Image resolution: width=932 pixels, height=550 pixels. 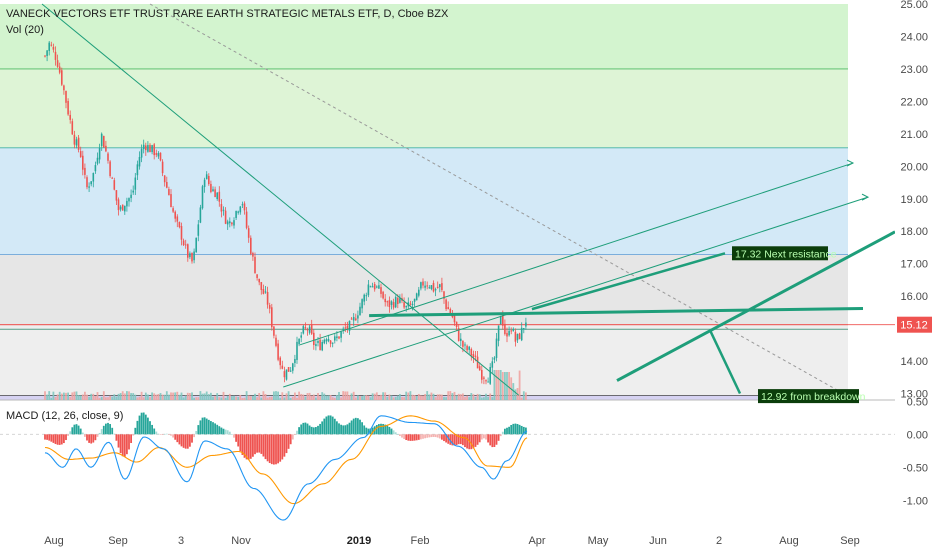 I want to click on price-tick-1: 24.00, so click(x=914, y=37).